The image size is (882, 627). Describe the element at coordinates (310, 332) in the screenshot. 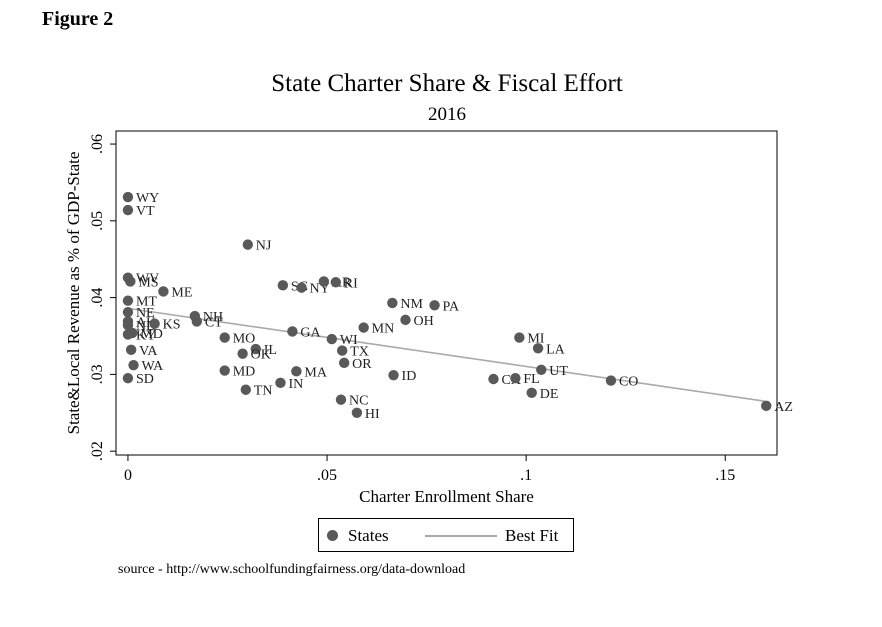

I see `point-label: GA` at that location.